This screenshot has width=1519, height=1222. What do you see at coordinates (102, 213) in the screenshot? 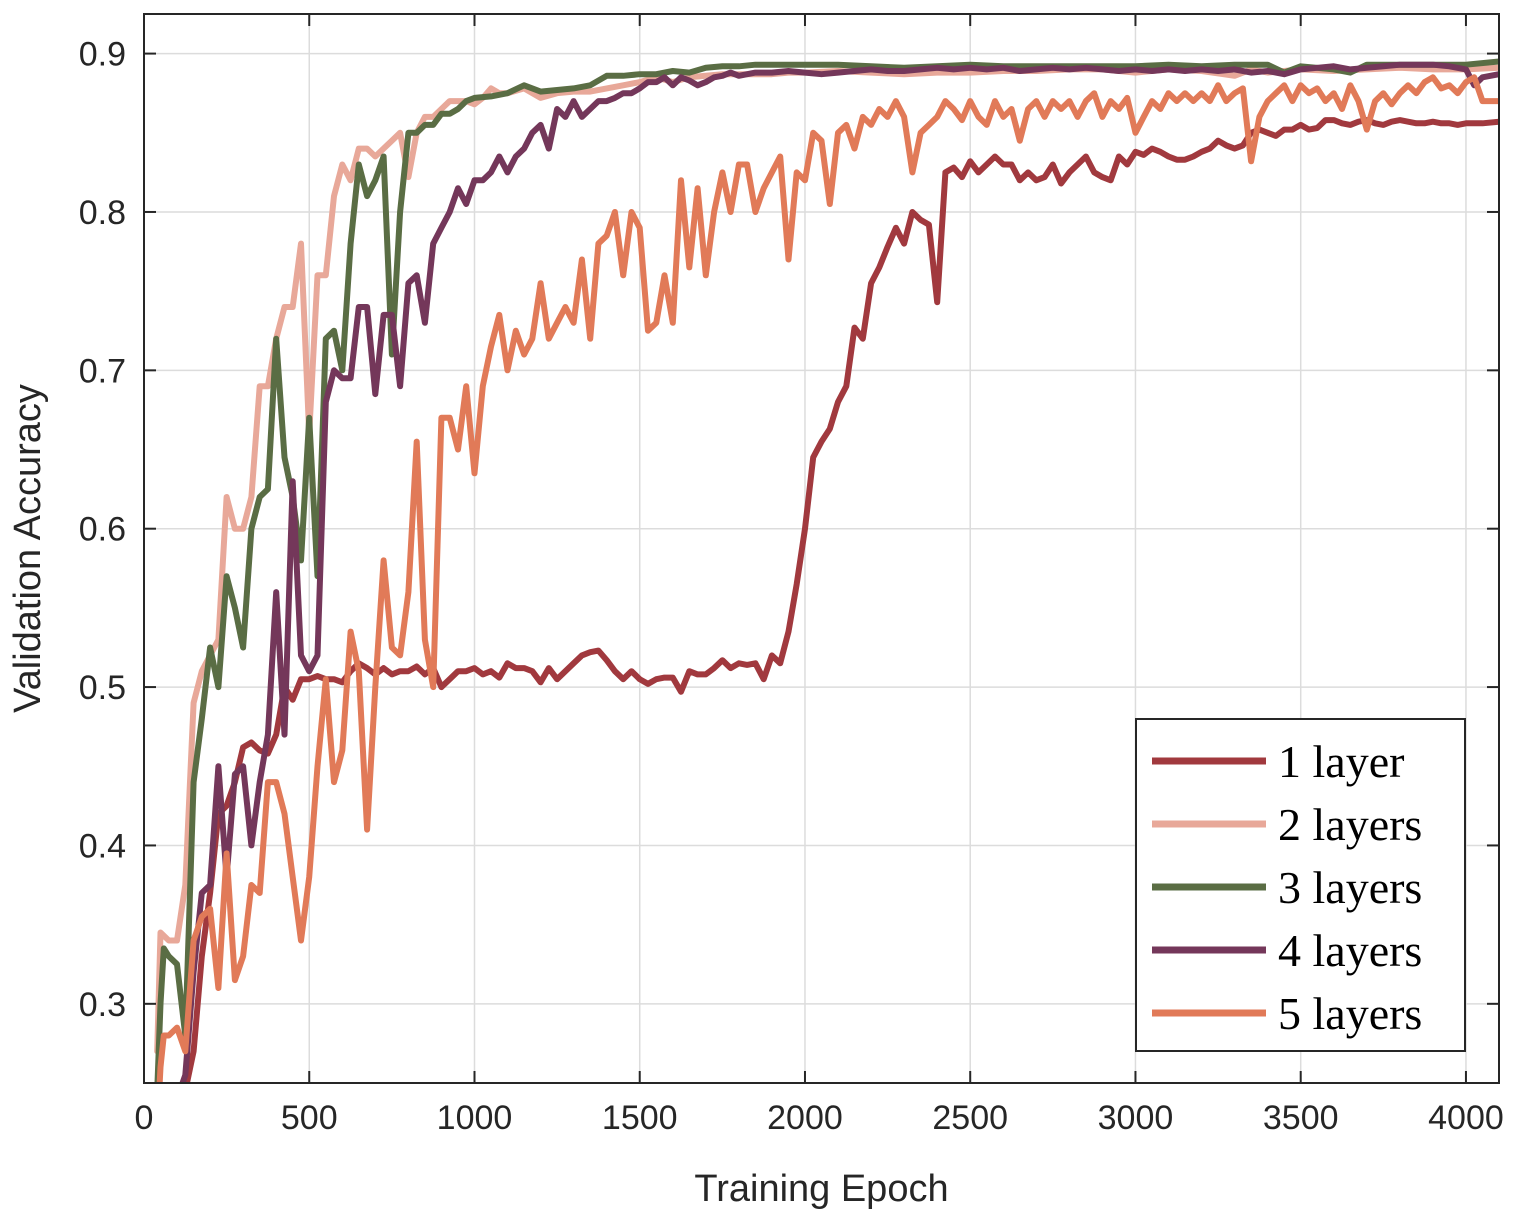
I see `y-tick-label: 0.8` at bounding box center [102, 213].